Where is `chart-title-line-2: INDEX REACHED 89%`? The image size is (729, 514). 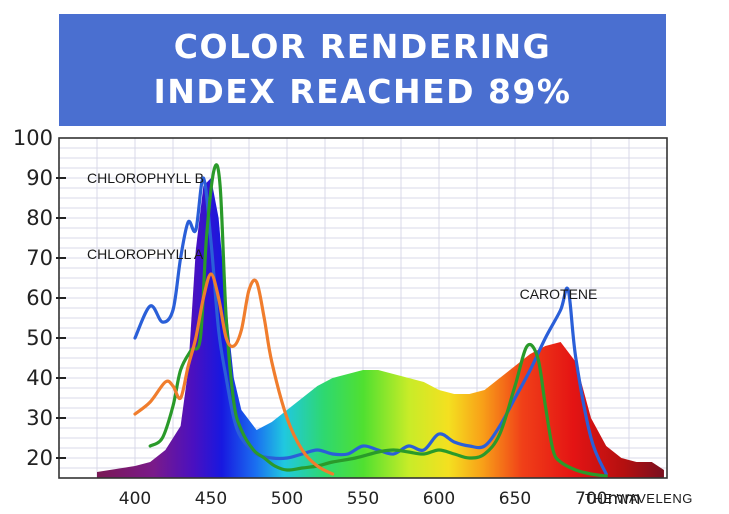
chart-title-line-2: INDEX REACHED 89% is located at coordinates (362, 91).